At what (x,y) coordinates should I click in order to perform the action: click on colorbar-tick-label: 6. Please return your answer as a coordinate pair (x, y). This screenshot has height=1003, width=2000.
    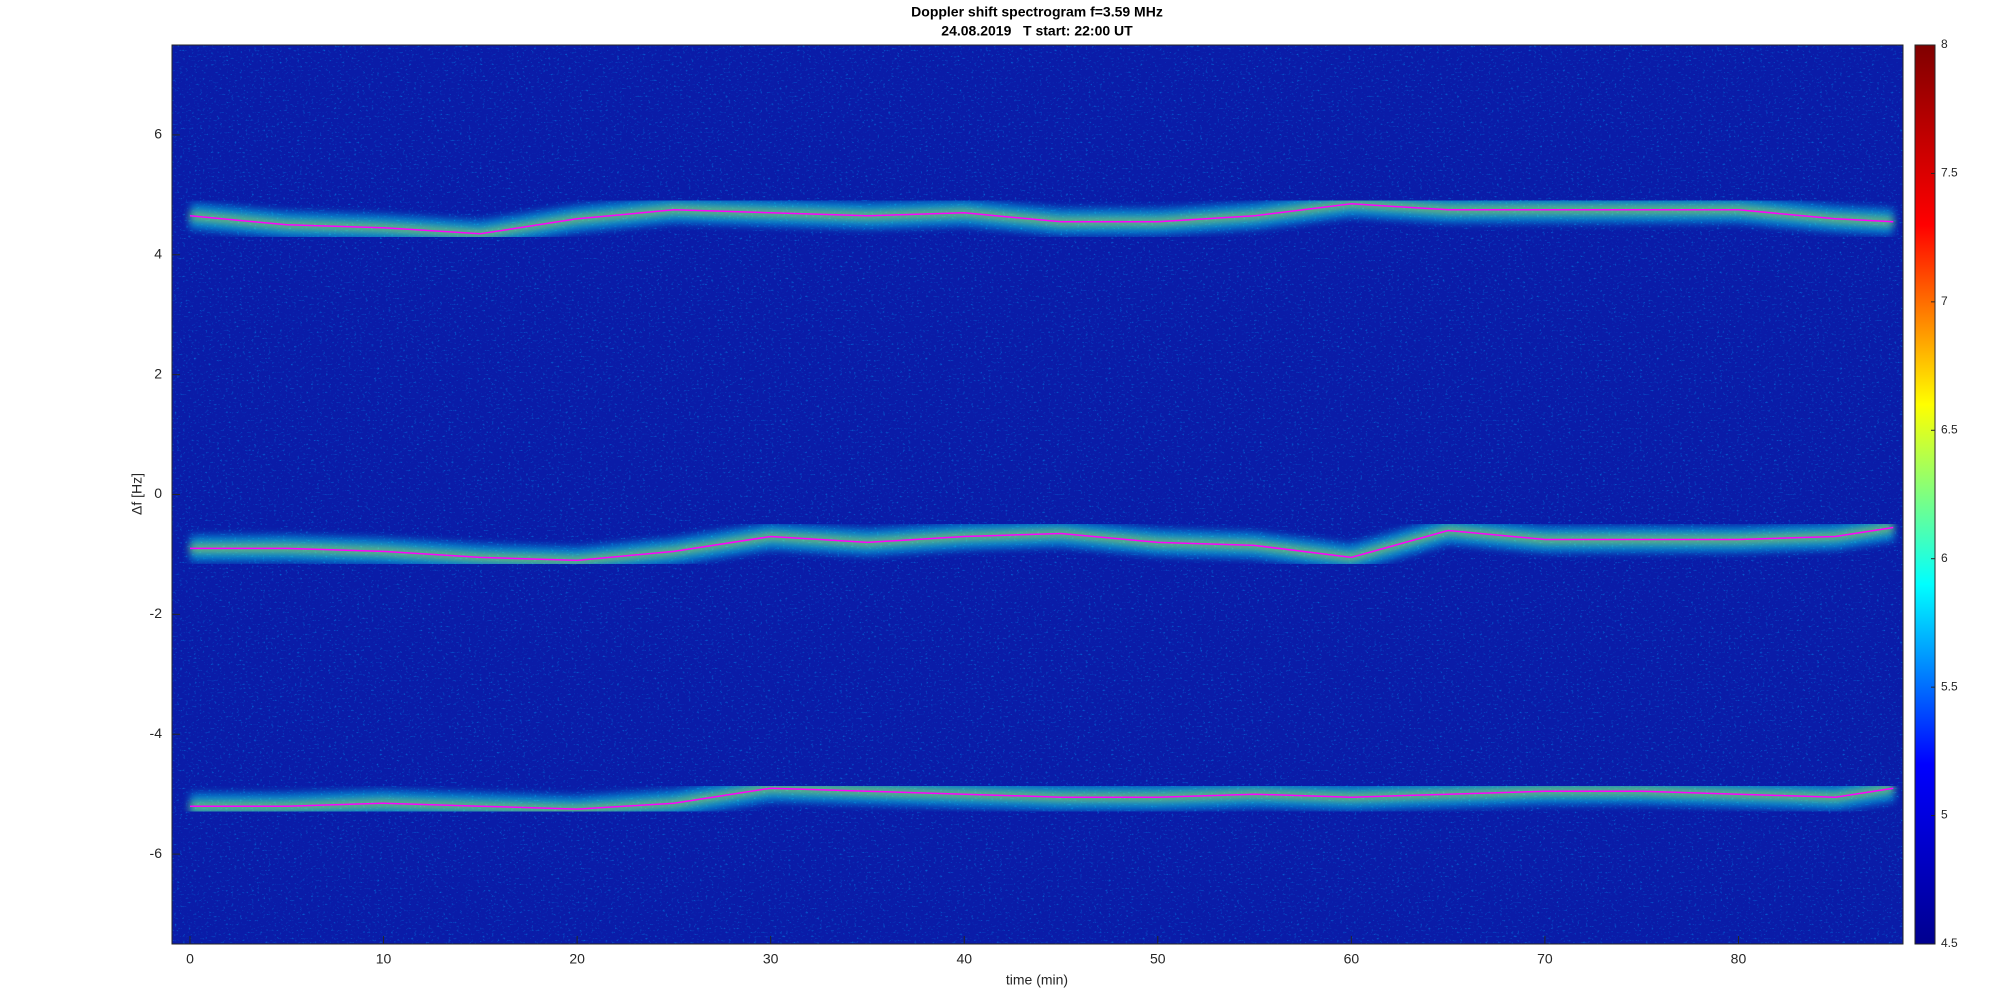
    Looking at the image, I should click on (1944, 558).